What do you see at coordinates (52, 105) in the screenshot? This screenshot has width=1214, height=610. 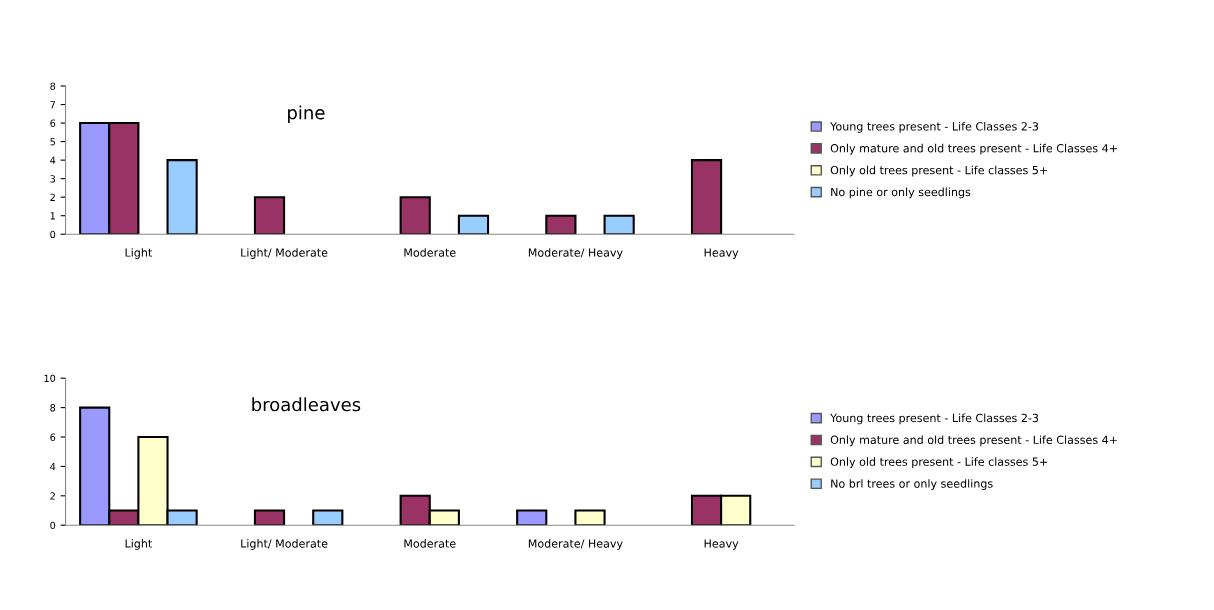 I see `y-tick-label: 7` at bounding box center [52, 105].